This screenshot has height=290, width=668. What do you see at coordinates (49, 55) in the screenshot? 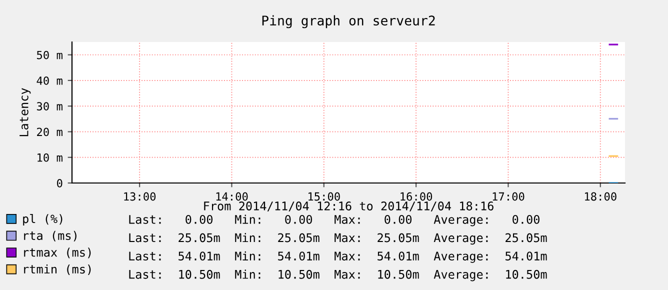
I see `y-tick-label: 50 m` at bounding box center [49, 55].